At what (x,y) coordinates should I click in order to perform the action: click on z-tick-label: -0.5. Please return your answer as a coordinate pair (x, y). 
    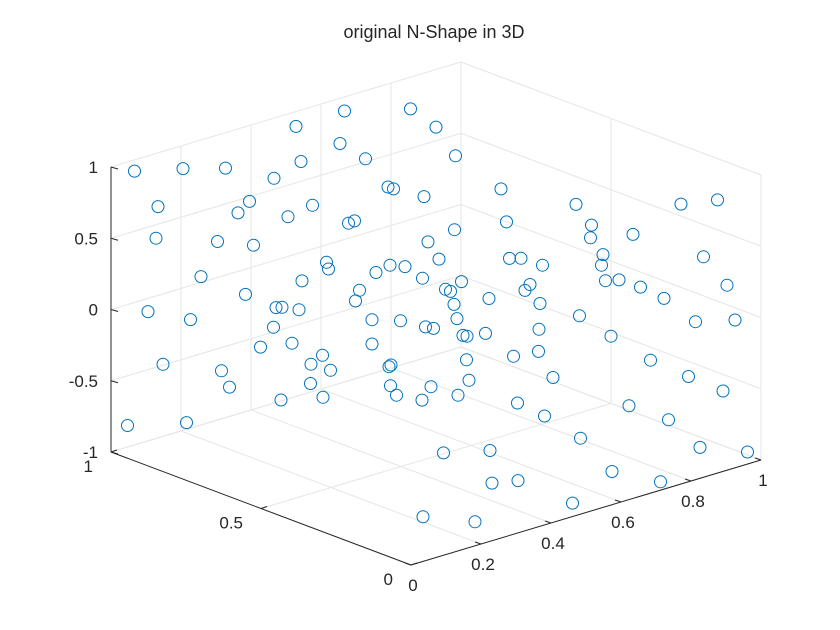
    Looking at the image, I should click on (83, 381).